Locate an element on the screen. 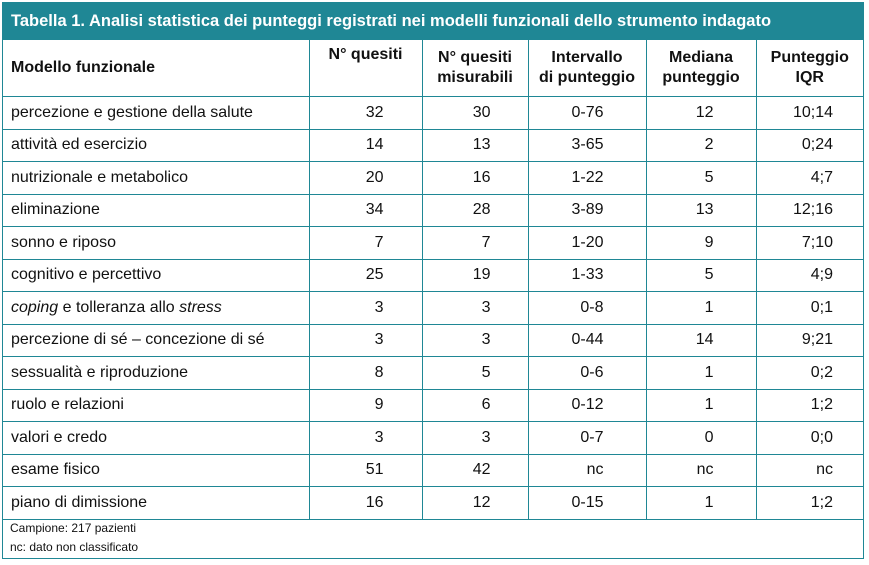 This screenshot has height=565, width=869. table-row: eliminazione 34 28 3-89 13 12;16 is located at coordinates (433, 210).